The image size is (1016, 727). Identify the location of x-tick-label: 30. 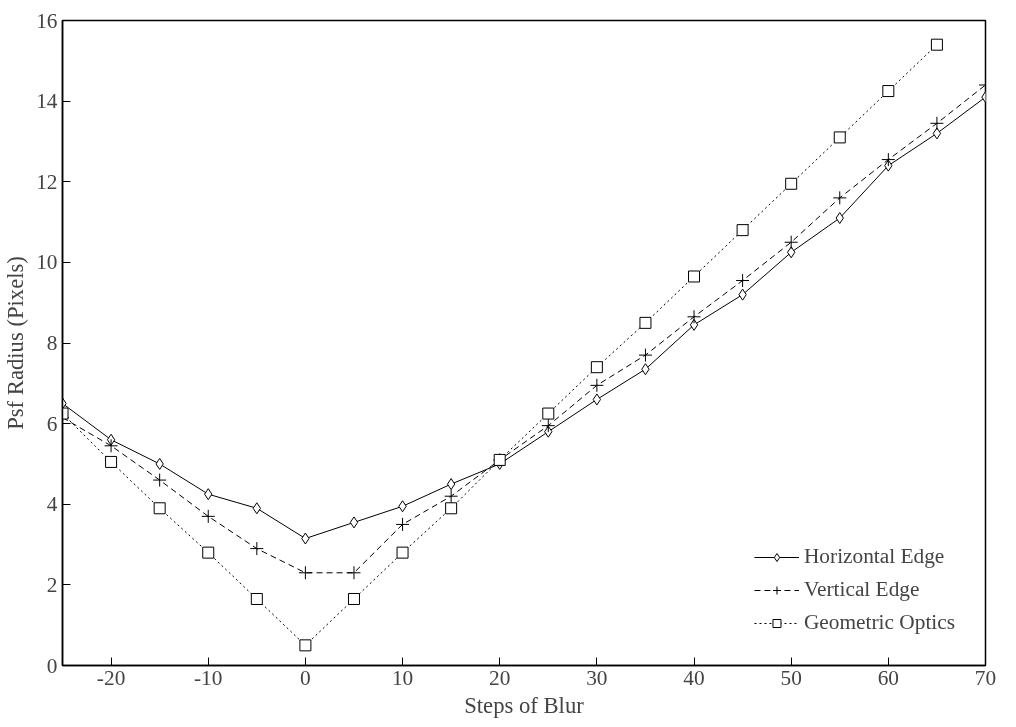
(597, 677).